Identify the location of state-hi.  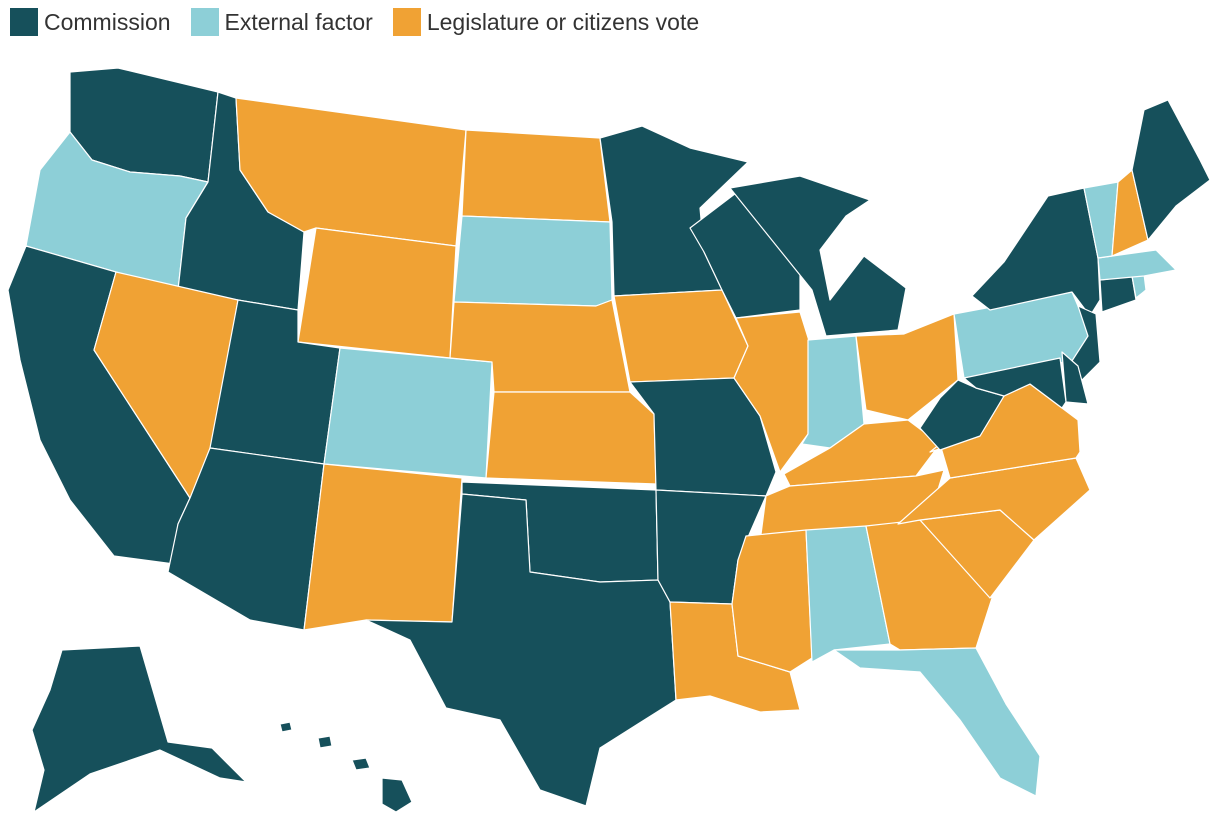
(397, 795).